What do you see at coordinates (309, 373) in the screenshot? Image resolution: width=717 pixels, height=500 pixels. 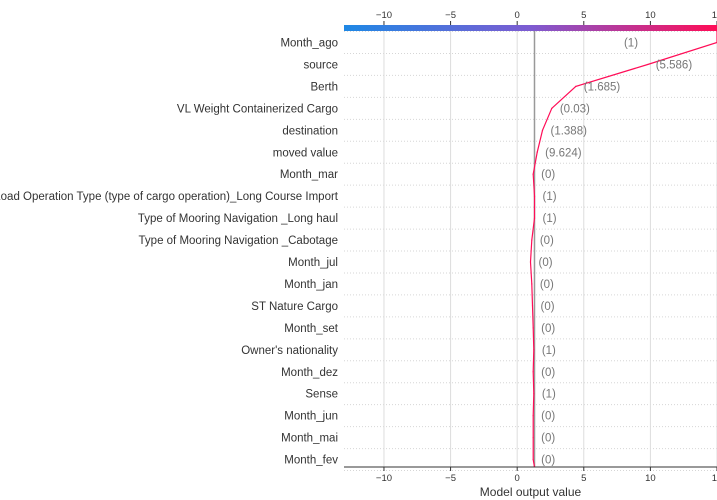 I see `feature-name-label: Month_dez` at bounding box center [309, 373].